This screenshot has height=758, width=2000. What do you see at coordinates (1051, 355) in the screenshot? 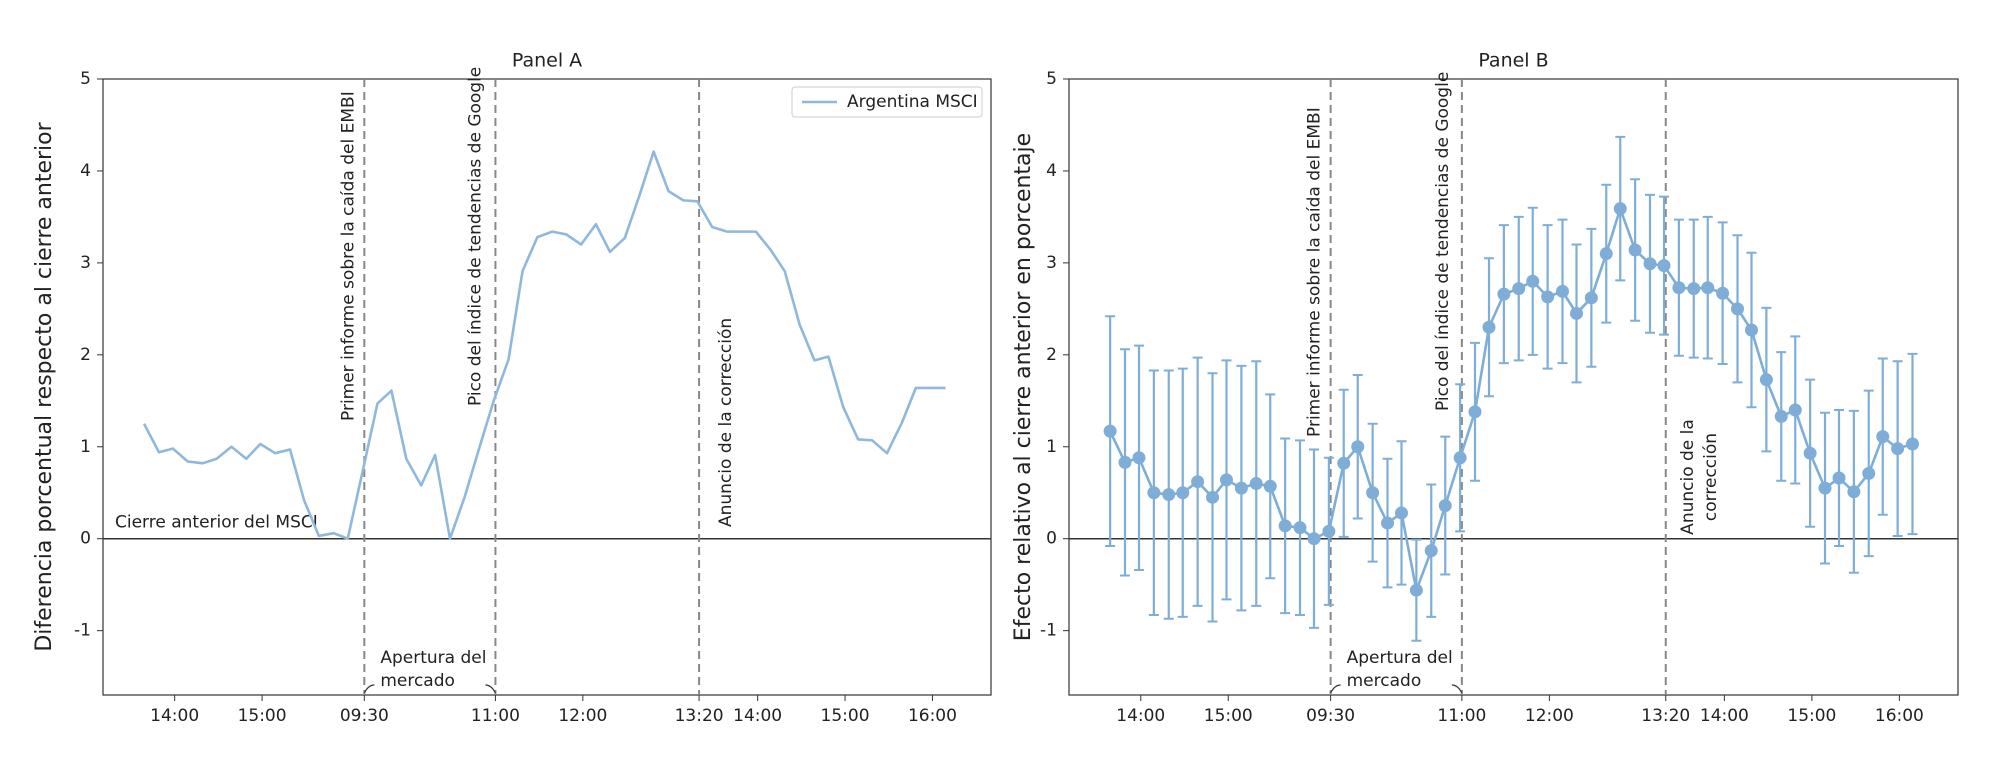
I see `y-tick-label: 2` at bounding box center [1051, 355].